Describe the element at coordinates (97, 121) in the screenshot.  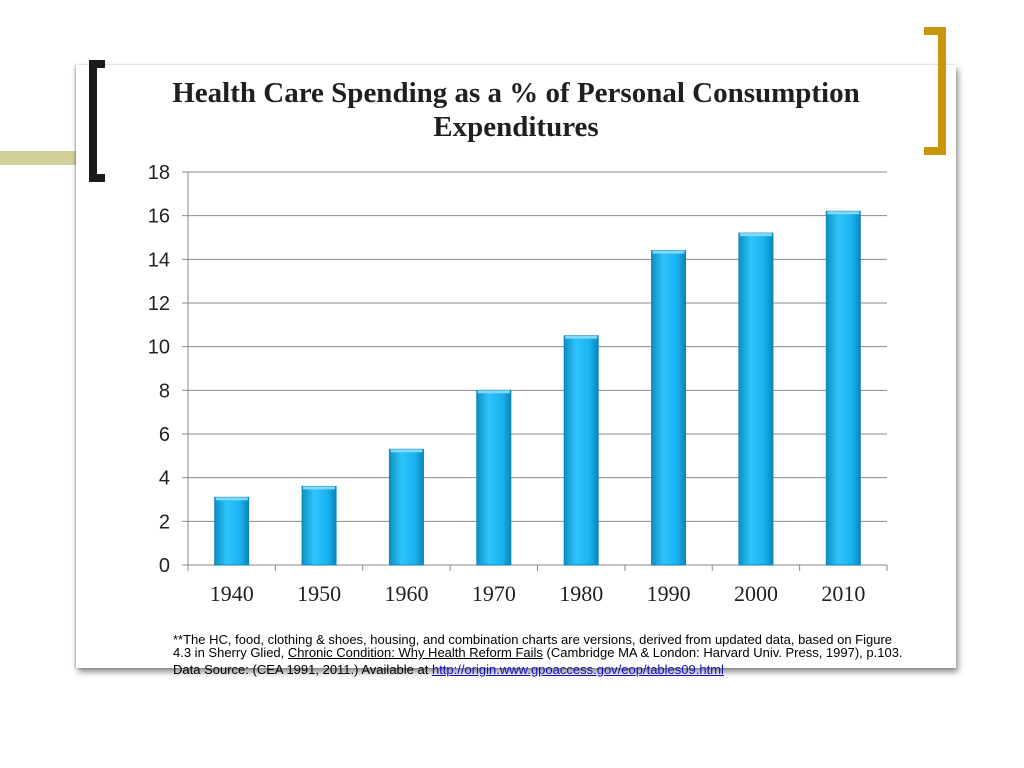
I see `left-bracket-decoration` at that location.